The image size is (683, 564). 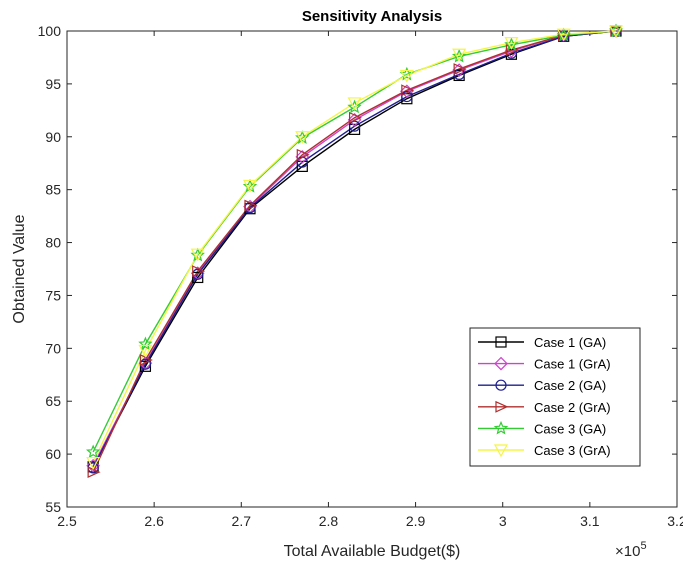 I want to click on y-tick-label: 100, so click(x=50, y=31).